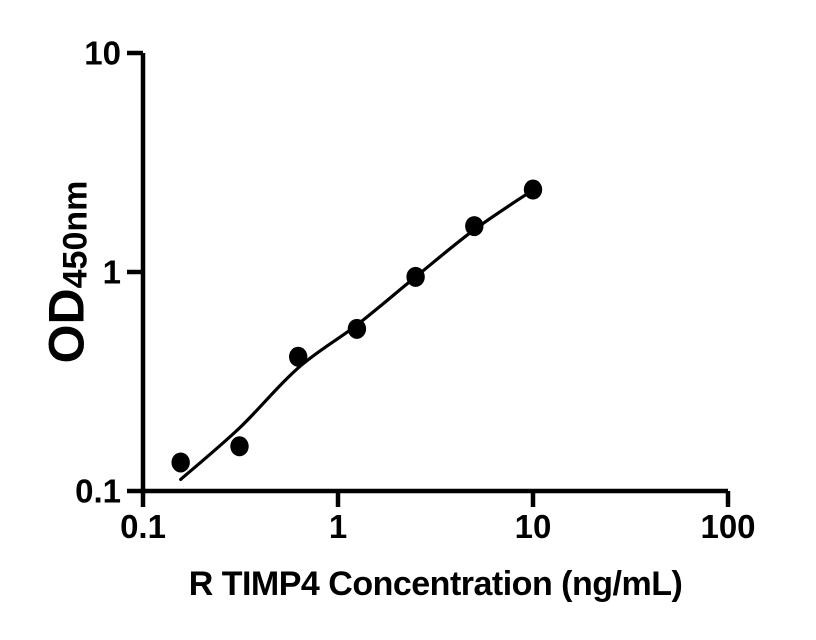 The image size is (816, 640). Describe the element at coordinates (727, 526) in the screenshot. I see `x-tick-label: 100` at that location.